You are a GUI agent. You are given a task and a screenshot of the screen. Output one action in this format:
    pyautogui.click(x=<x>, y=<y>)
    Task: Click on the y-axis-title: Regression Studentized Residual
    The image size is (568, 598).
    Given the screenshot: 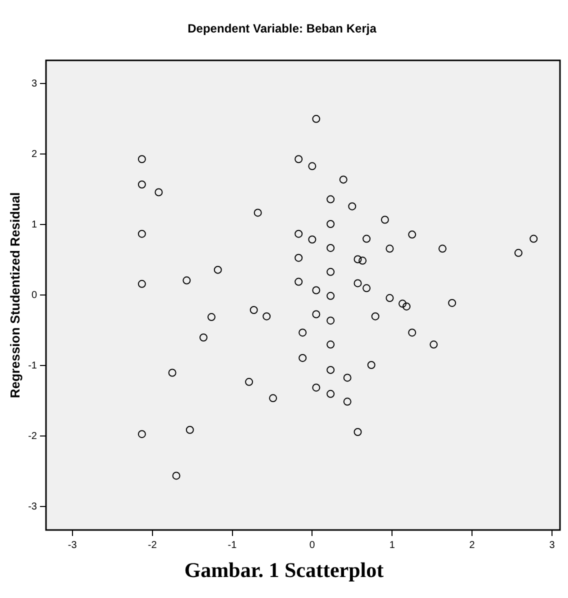 What is the action you would take?
    pyautogui.click(x=14, y=295)
    